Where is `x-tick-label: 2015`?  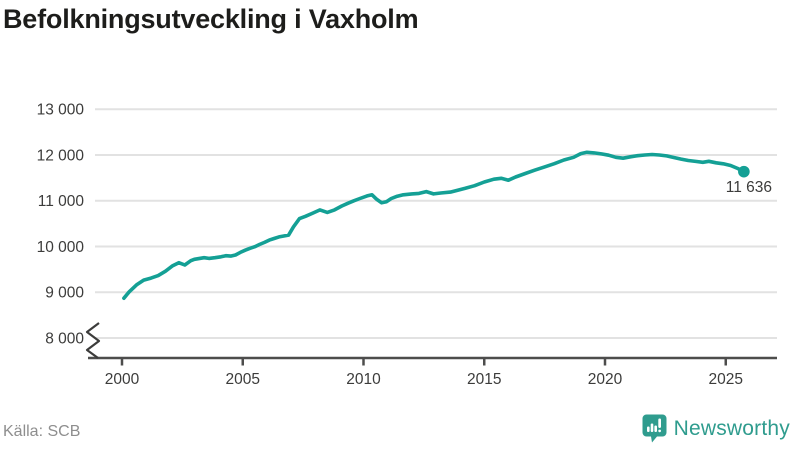 x-tick-label: 2015 is located at coordinates (484, 379).